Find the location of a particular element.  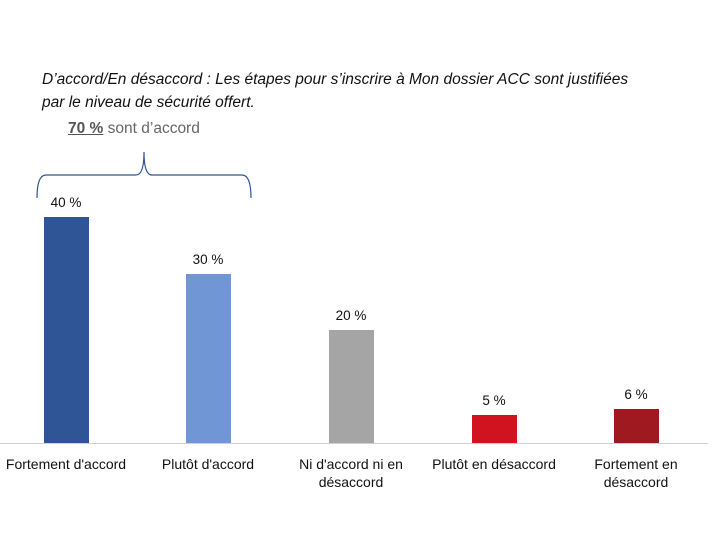

agree-summary: 70 % sont d’accord is located at coordinates (134, 129).